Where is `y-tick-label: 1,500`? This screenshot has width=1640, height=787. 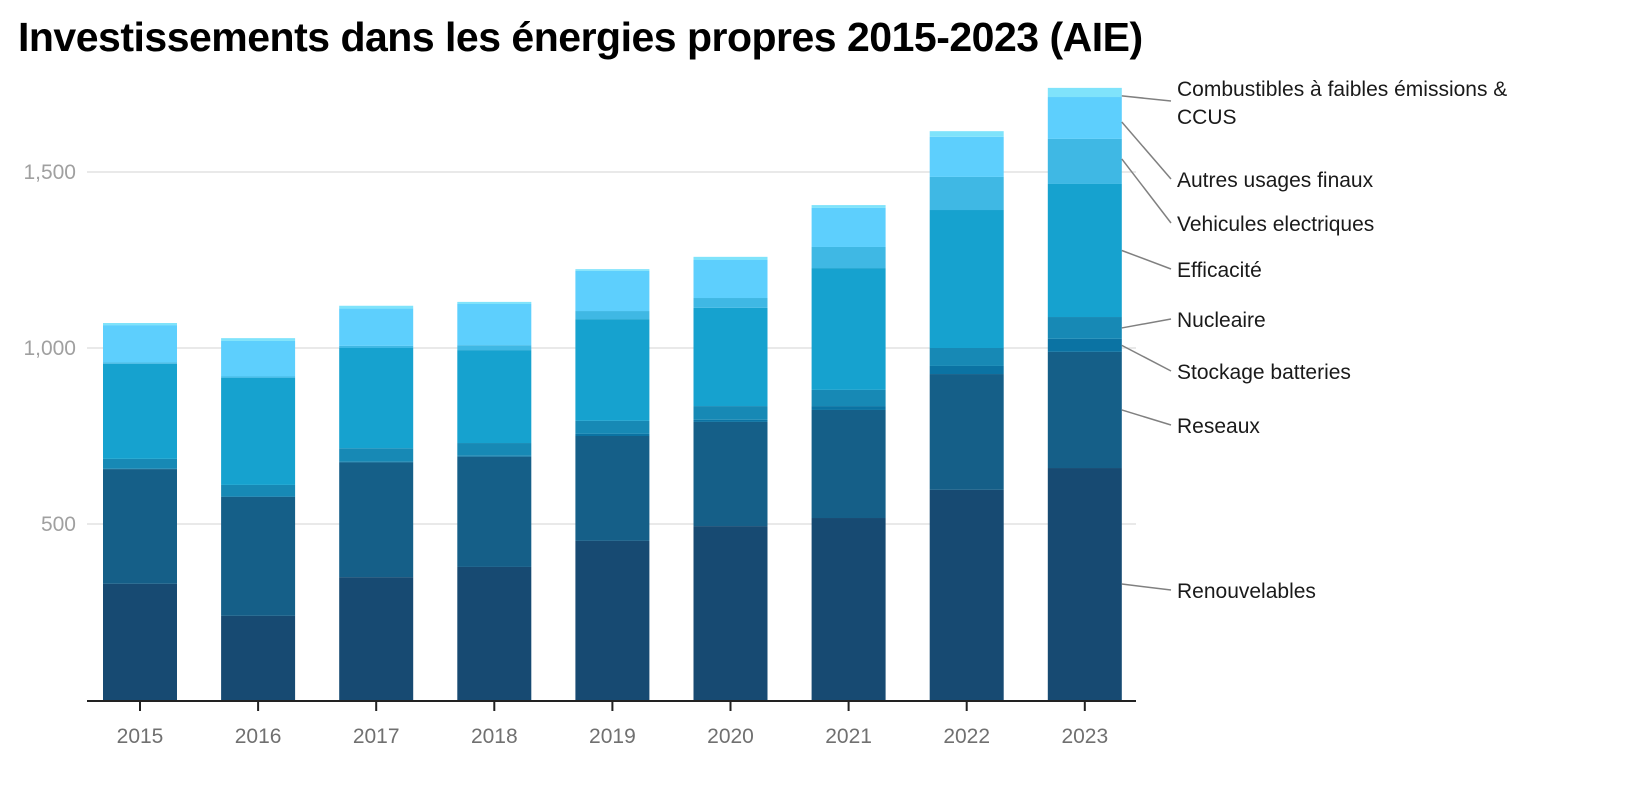
y-tick-label: 1,500 is located at coordinates (49, 172).